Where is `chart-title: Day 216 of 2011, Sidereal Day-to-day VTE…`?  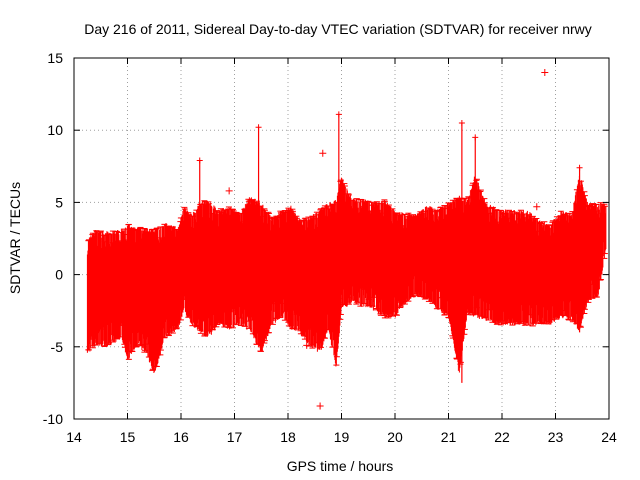 chart-title: Day 216 of 2011, Sidereal Day-to-day VTE… is located at coordinates (338, 29).